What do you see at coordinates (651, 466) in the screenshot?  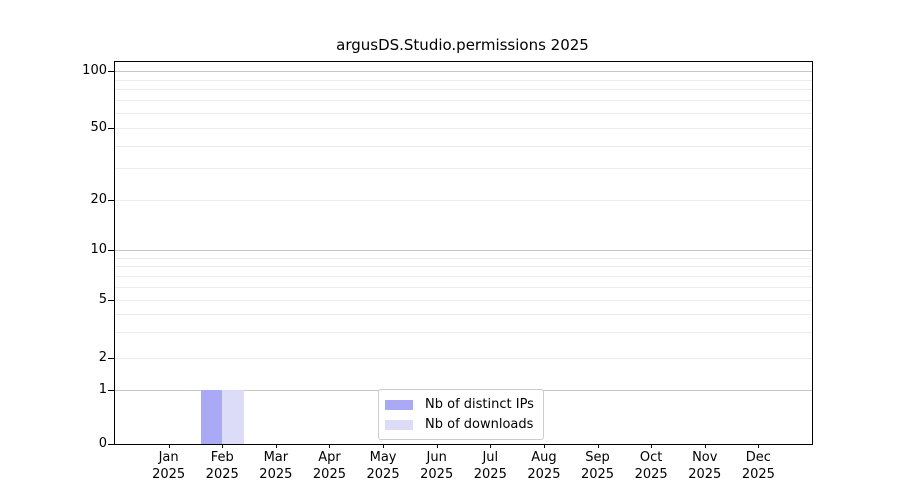 I see `x-tick-label-oct: Oct 2025` at bounding box center [651, 466].